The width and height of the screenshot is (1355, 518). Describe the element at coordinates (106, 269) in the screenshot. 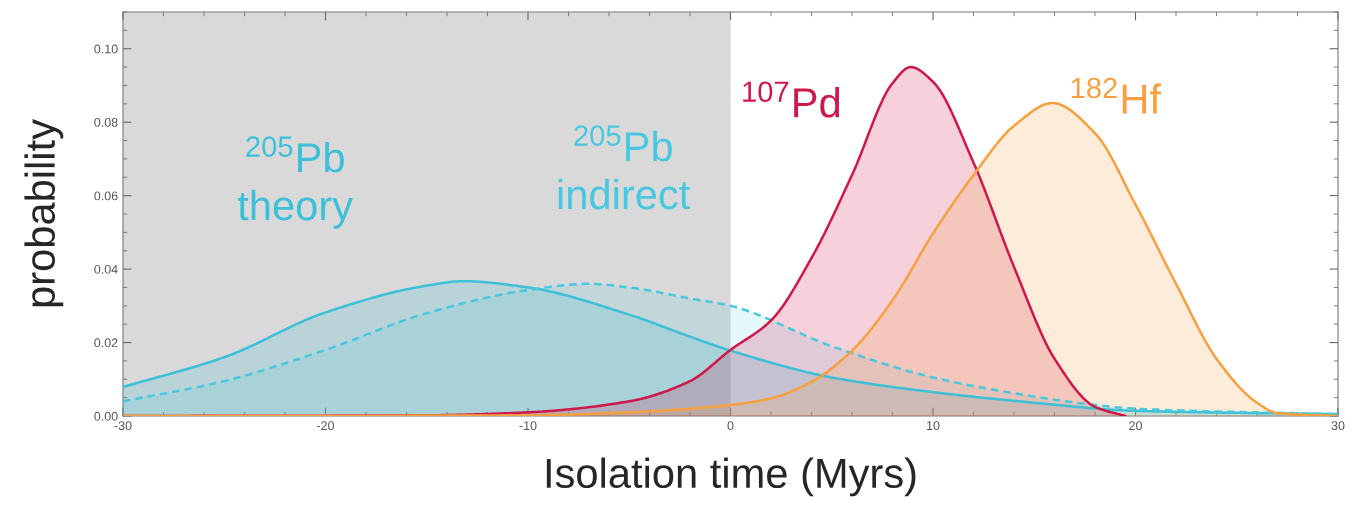

I see `y-tick-label: 0.04` at that location.